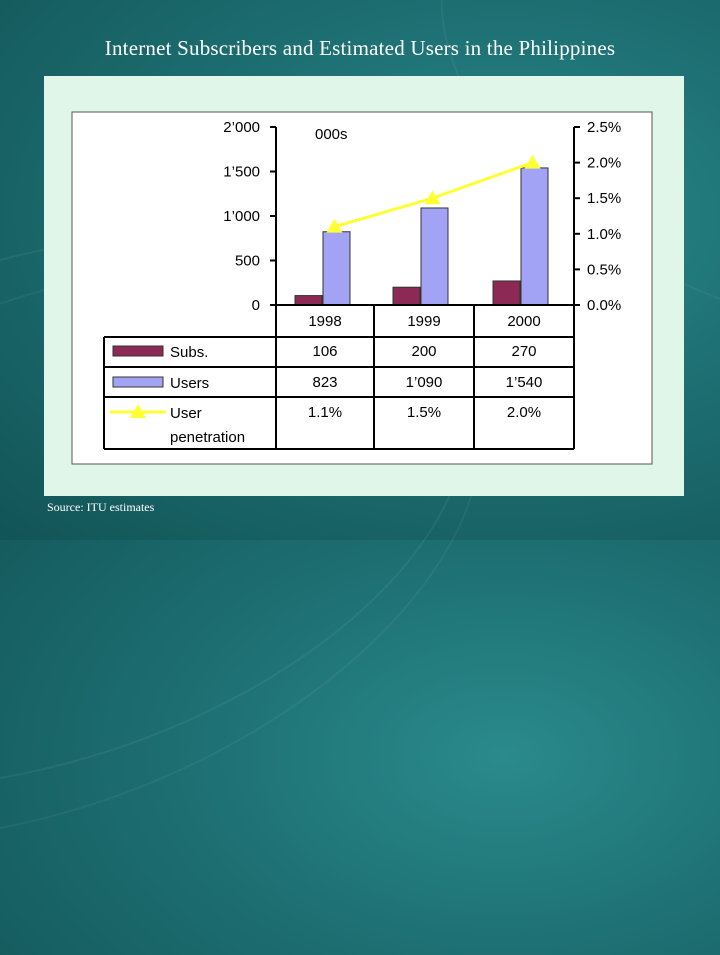 The height and width of the screenshot is (955, 720). What do you see at coordinates (604, 269) in the screenshot?
I see `y2-tick-label: 0.5%` at bounding box center [604, 269].